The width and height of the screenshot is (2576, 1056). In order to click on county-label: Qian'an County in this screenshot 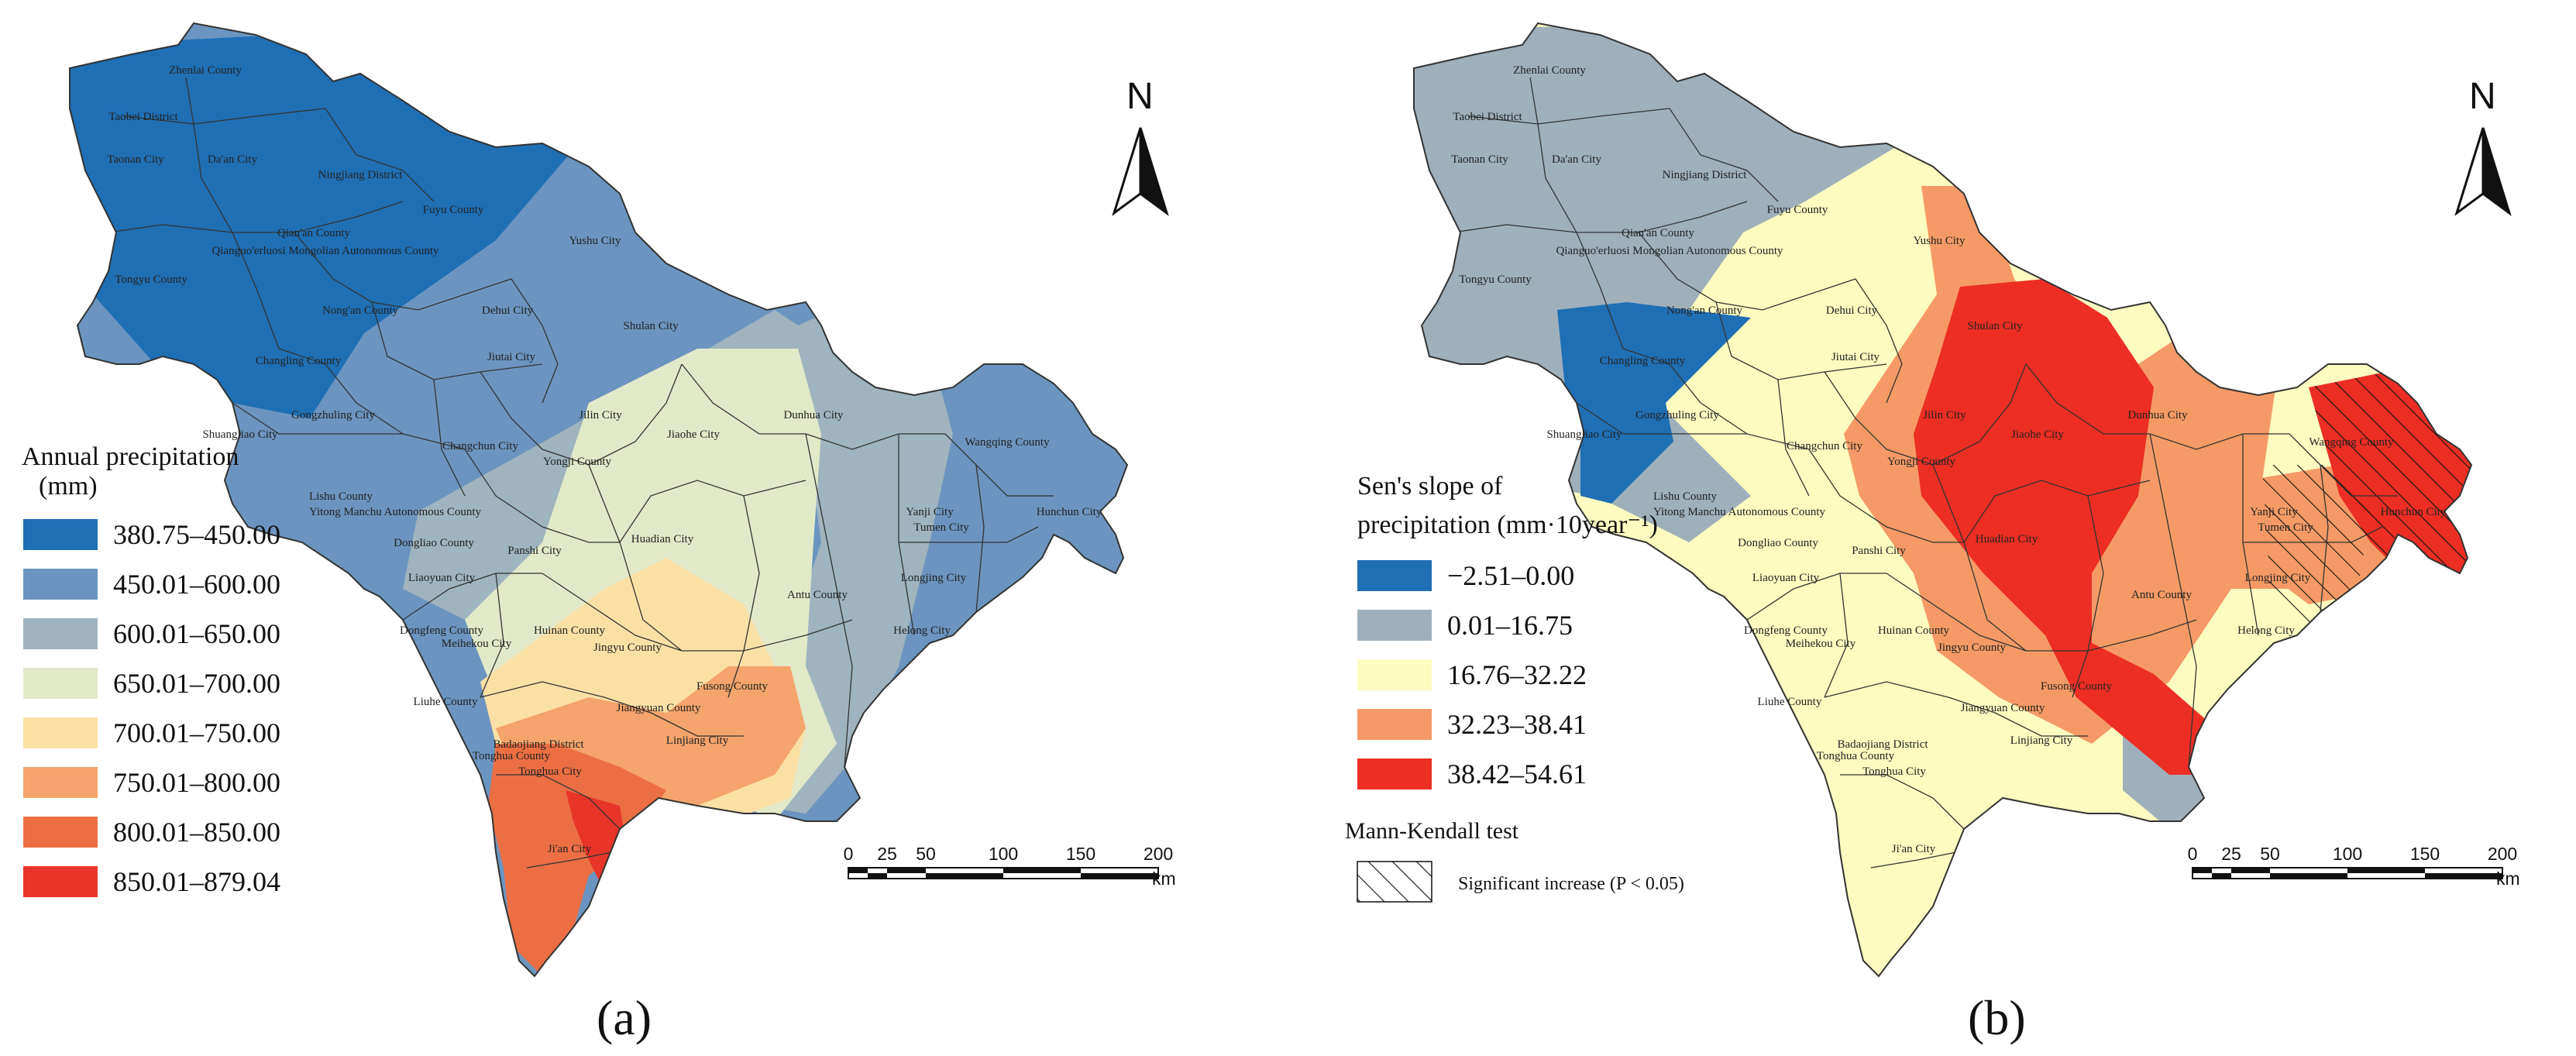, I will do `click(313, 233)`.